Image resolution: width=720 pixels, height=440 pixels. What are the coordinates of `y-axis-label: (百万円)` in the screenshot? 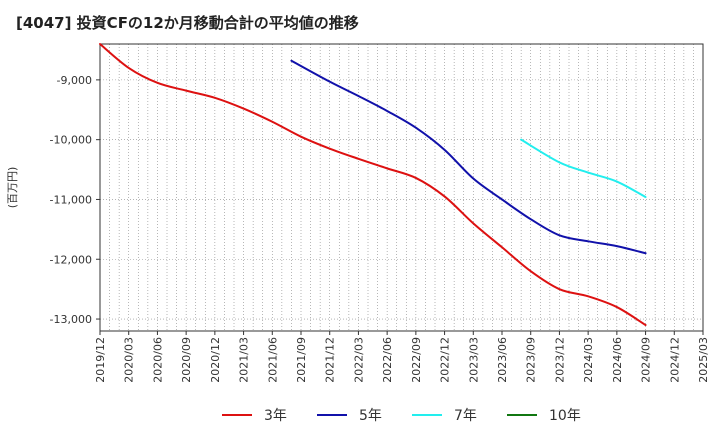 It's located at (12, 188).